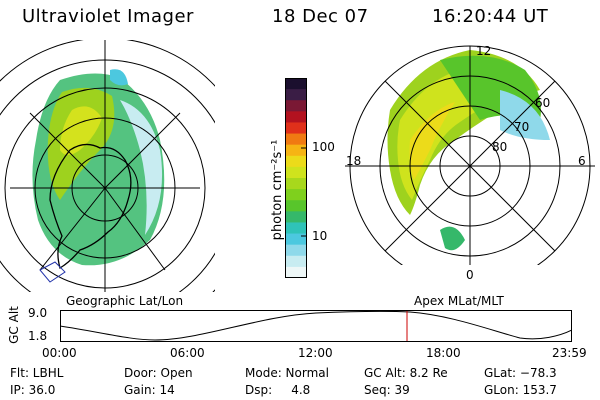  I want to click on gain-info: Gain: 14, so click(149, 390).